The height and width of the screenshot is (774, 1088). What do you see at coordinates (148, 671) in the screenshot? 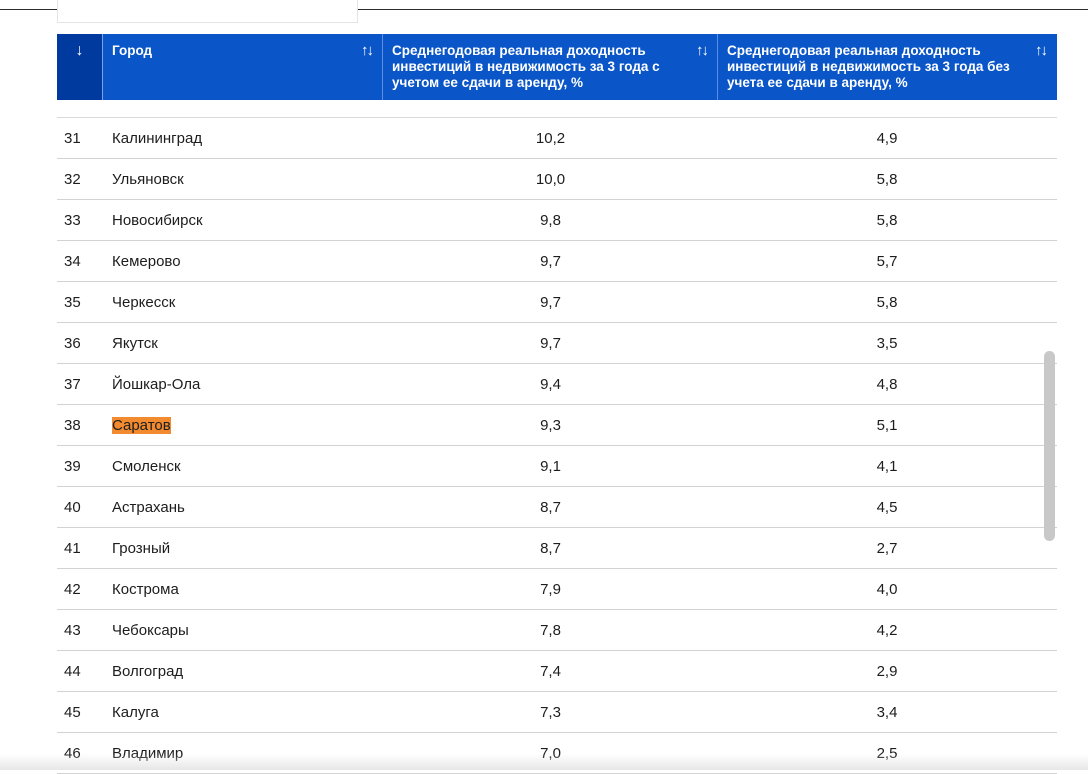
I see `row-city: Волгоград` at bounding box center [148, 671].